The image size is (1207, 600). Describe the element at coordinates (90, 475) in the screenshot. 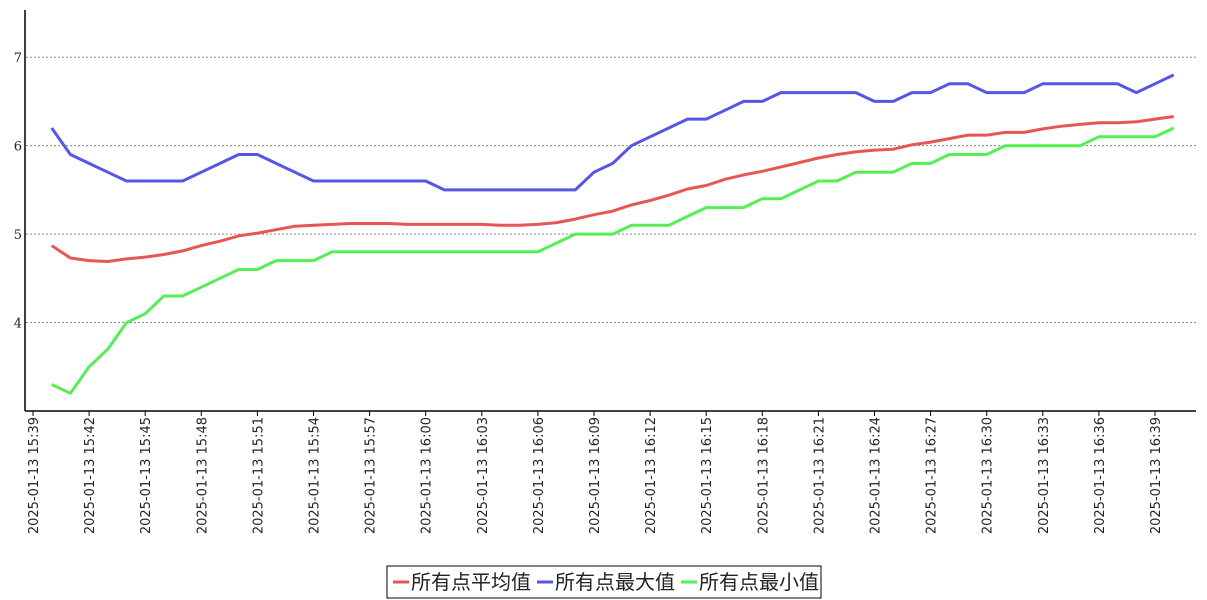

I see `x-tick-label: 2025-01-13 15:42` at that location.